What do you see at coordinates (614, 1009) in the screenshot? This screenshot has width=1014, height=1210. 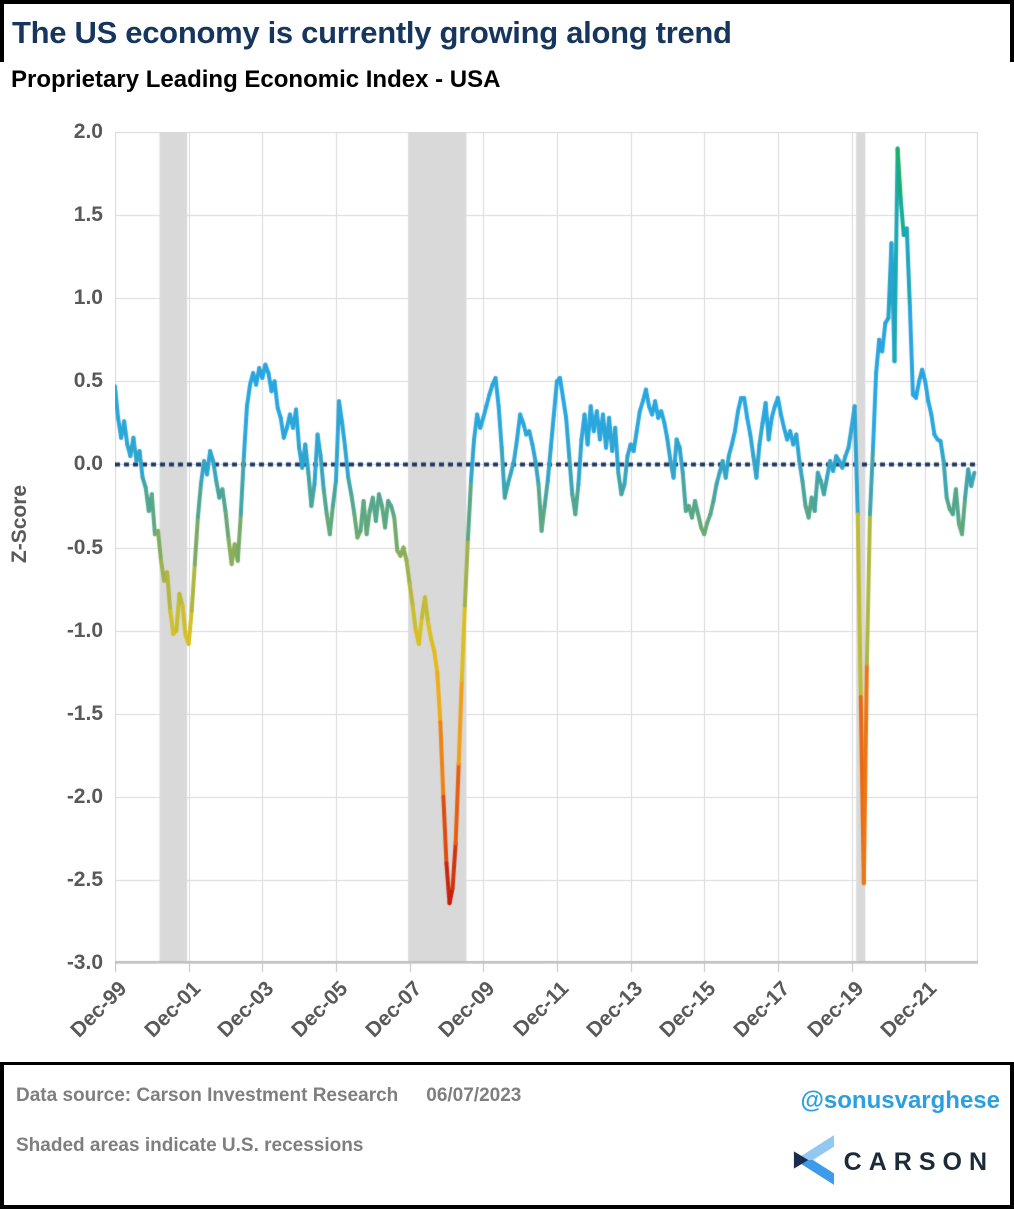 I see `x-tick-label: Dec-13` at bounding box center [614, 1009].